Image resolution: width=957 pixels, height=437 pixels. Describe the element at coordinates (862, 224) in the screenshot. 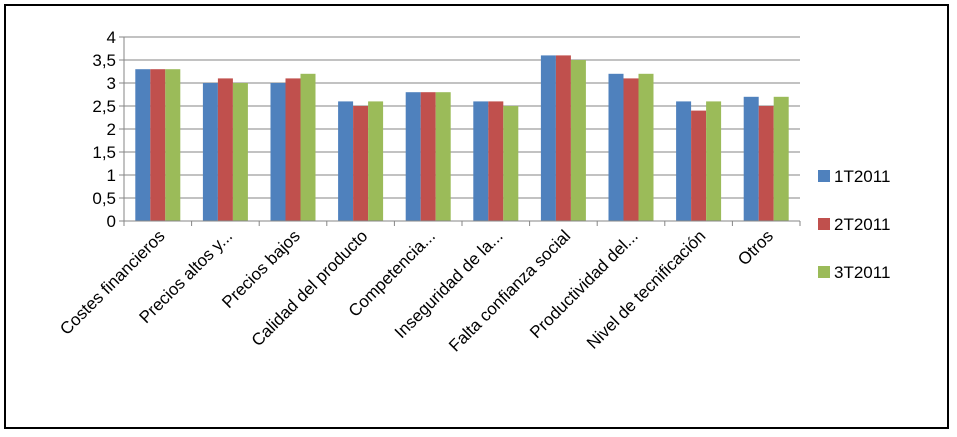

I see `legend-label: 2T2011` at that location.